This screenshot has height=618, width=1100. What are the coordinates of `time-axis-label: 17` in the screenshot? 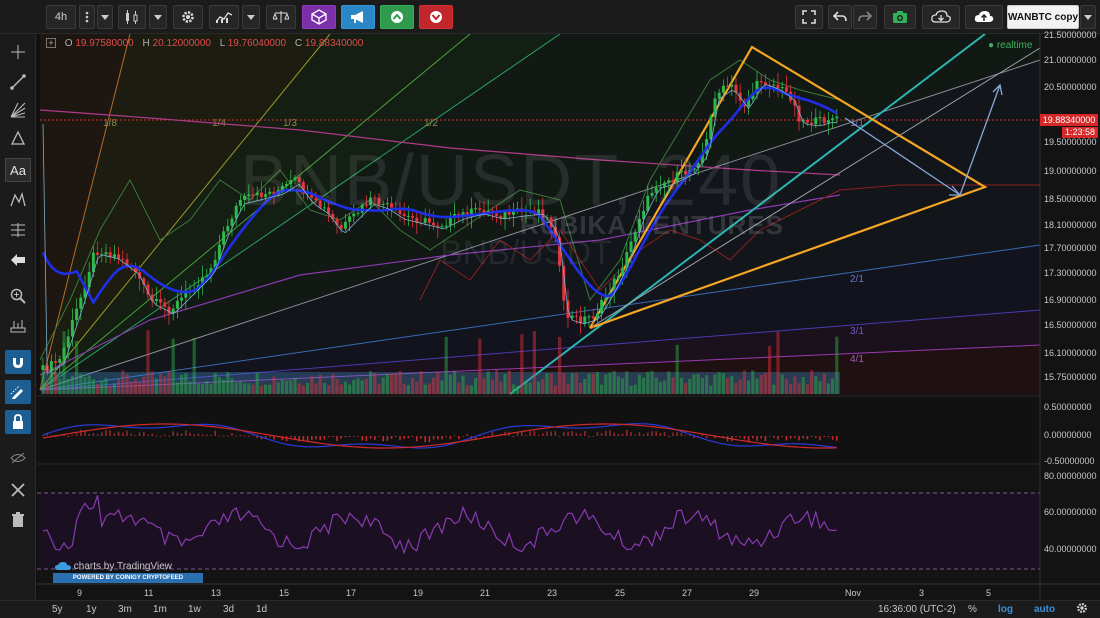 It's located at (351, 593).